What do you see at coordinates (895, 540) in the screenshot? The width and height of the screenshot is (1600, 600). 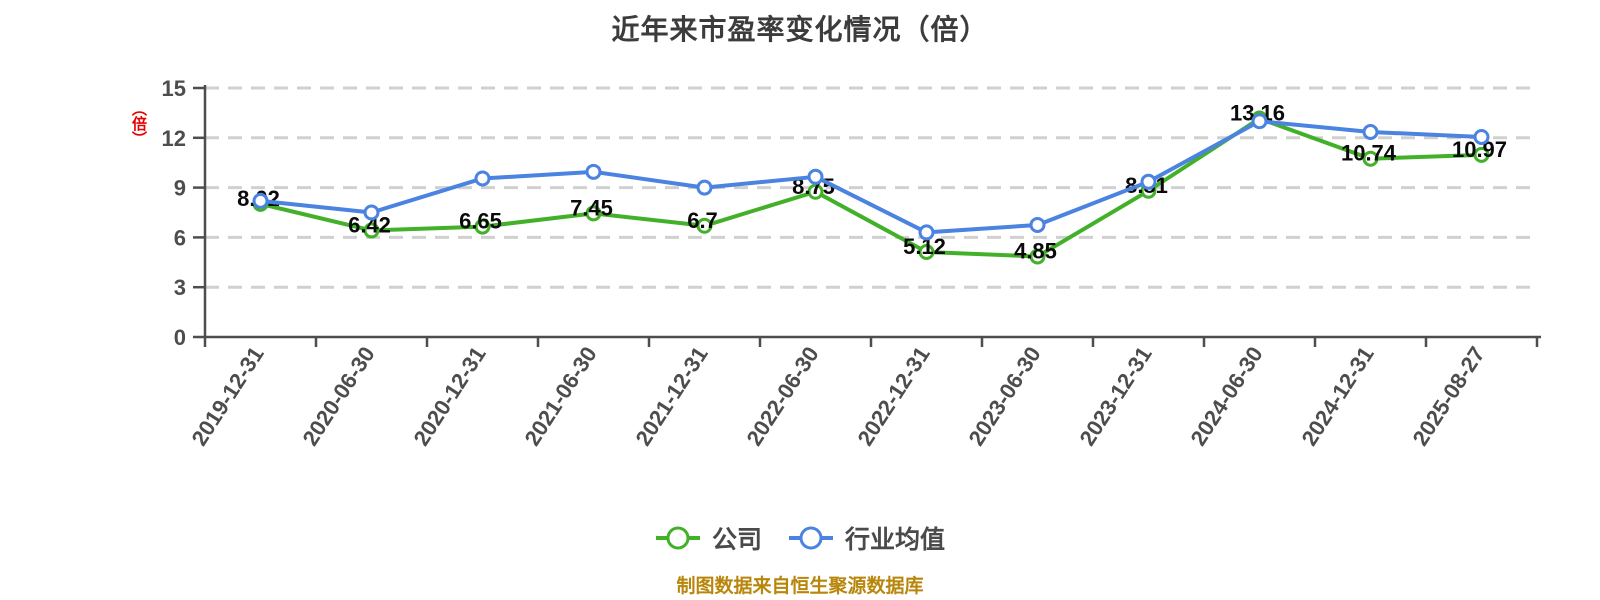 I see `legend-label-industry-average: 行业均值` at bounding box center [895, 540].